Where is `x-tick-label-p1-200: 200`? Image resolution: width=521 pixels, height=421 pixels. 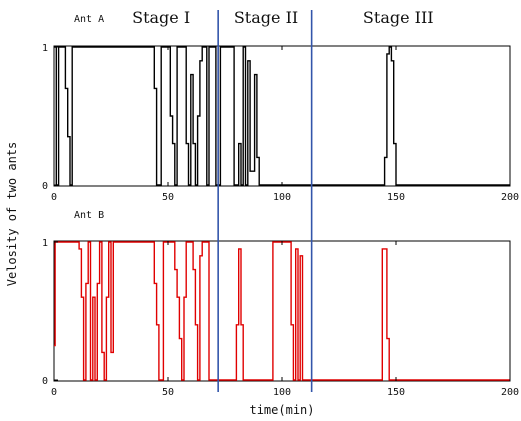
x-tick-label-p1-200: 200 is located at coordinates (510, 197).